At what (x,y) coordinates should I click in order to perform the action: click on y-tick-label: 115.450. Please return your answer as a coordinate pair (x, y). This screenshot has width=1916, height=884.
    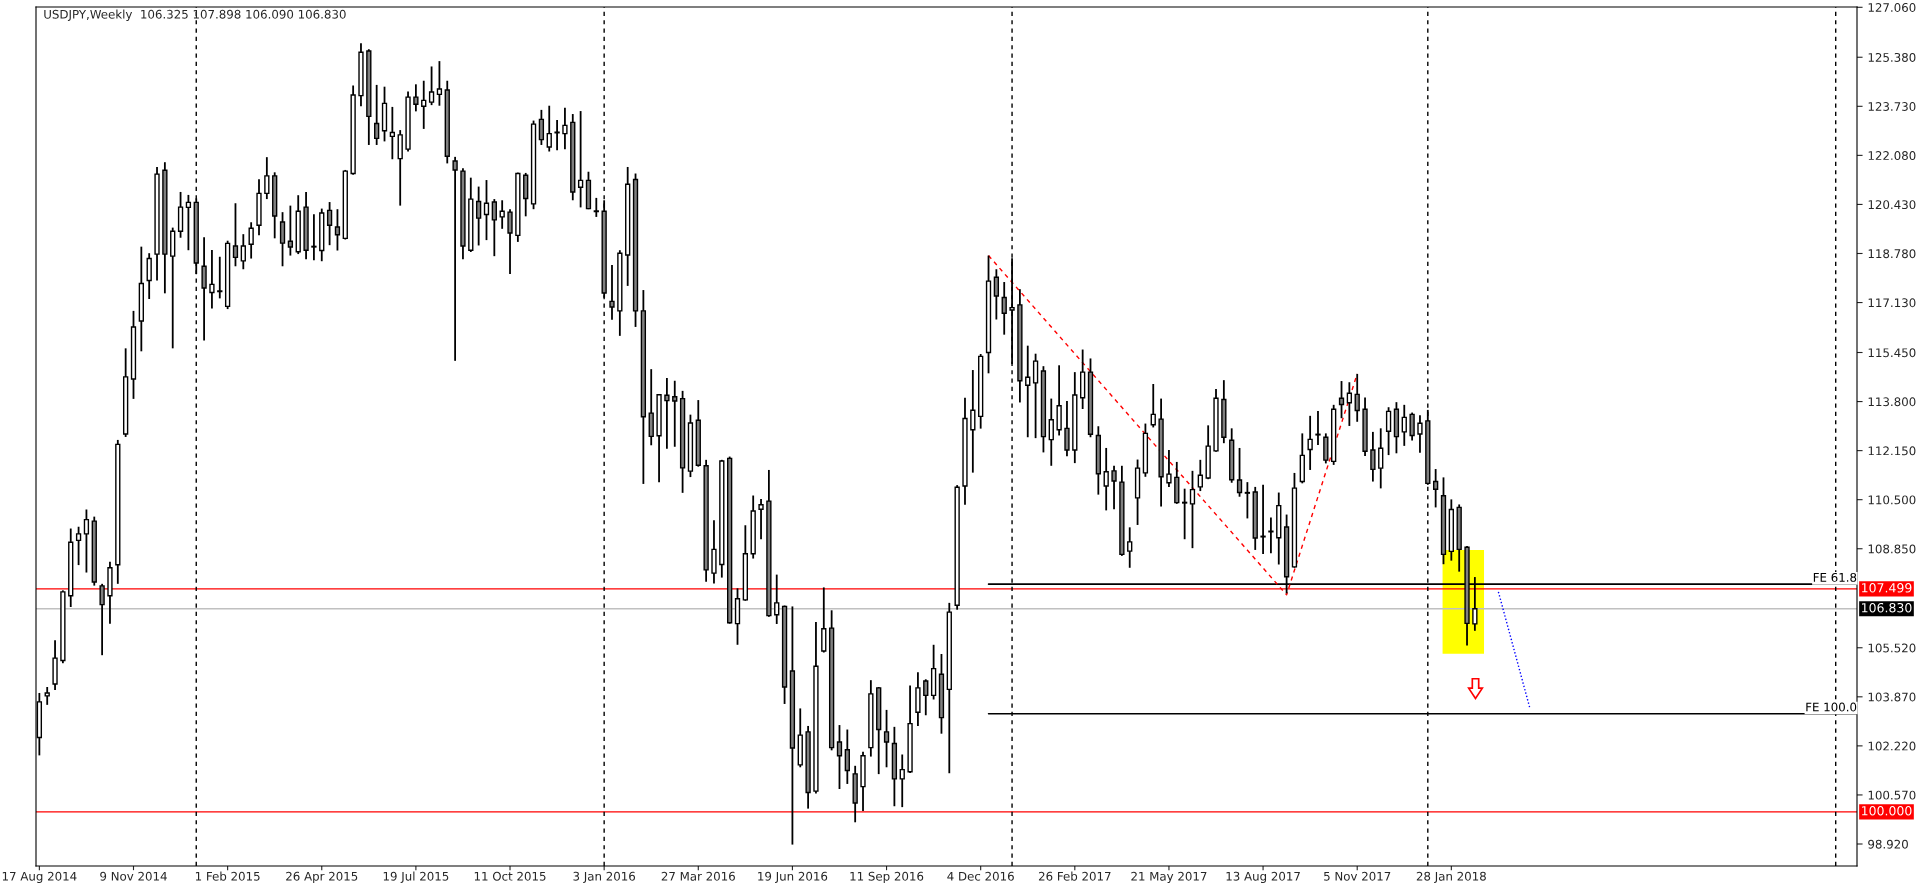
    Looking at the image, I should click on (1892, 353).